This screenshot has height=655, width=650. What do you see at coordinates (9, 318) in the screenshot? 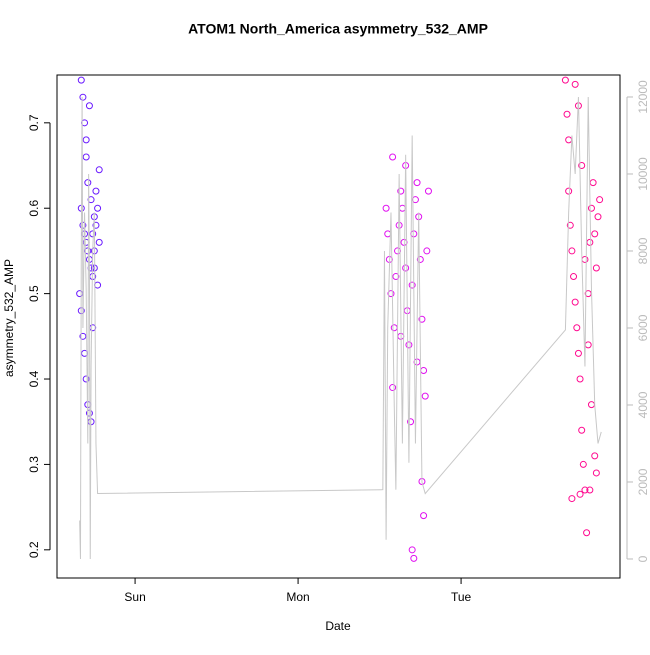
I see `y-axis-title: asymmetry_532_AMP` at bounding box center [9, 318].